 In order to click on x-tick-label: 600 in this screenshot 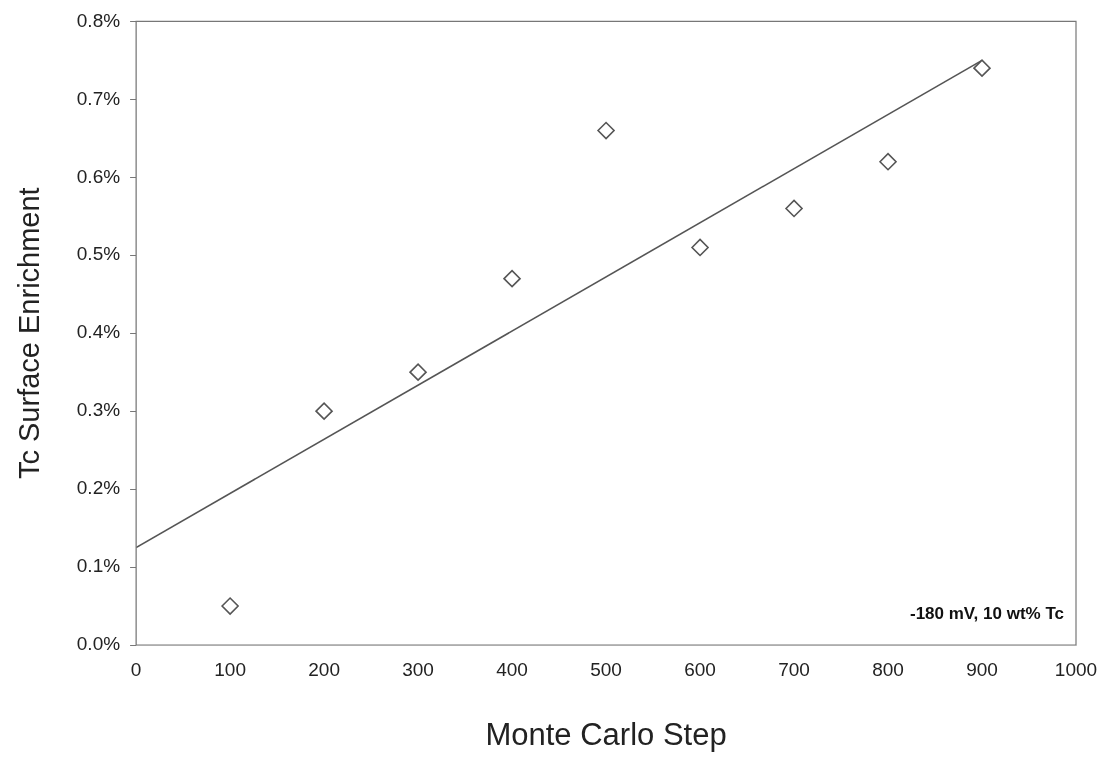, I will do `click(700, 669)`.